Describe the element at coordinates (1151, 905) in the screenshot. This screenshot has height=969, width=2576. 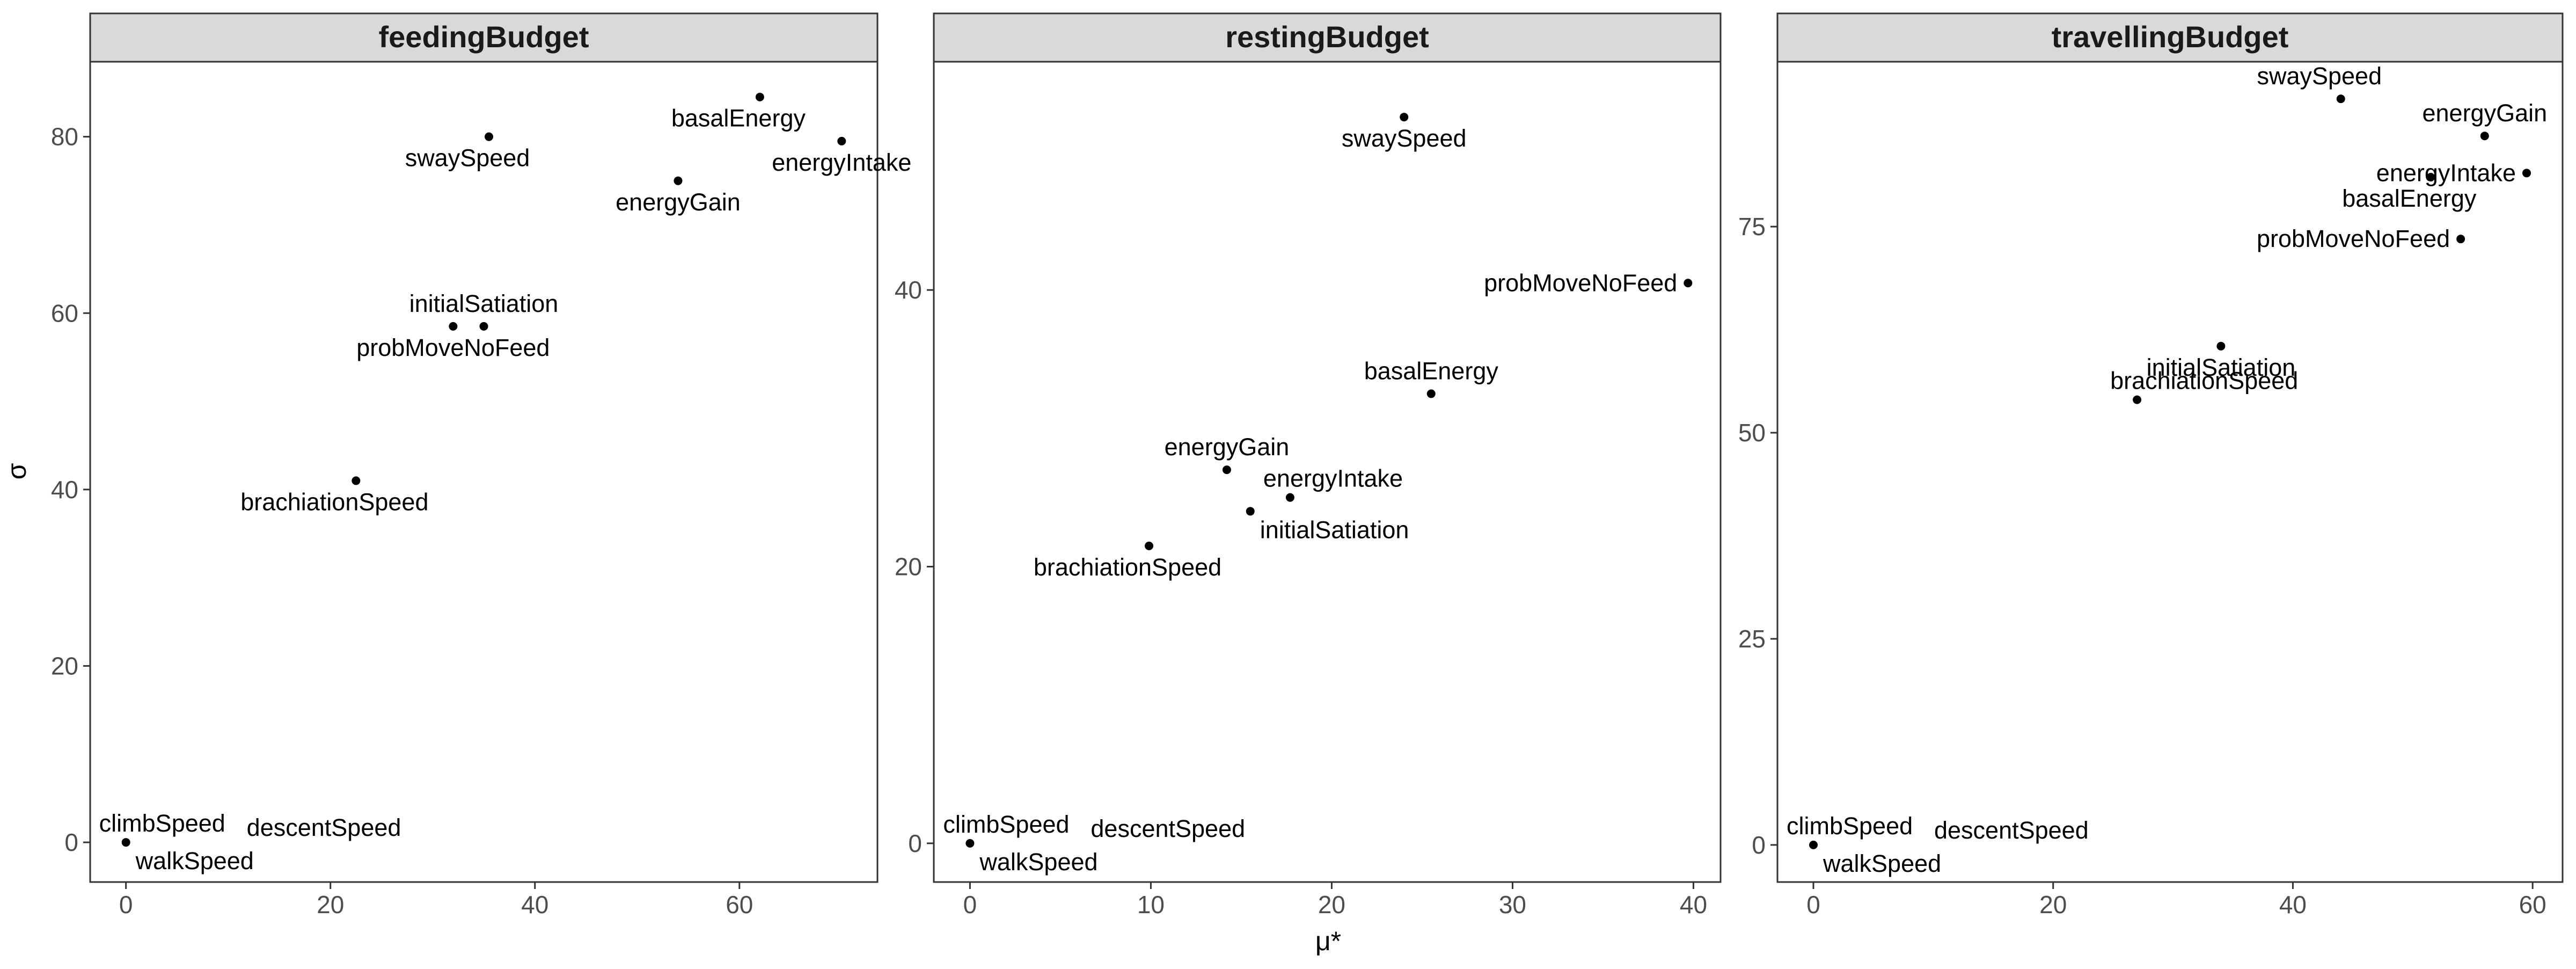
I see `x-tick-label: 10` at that location.